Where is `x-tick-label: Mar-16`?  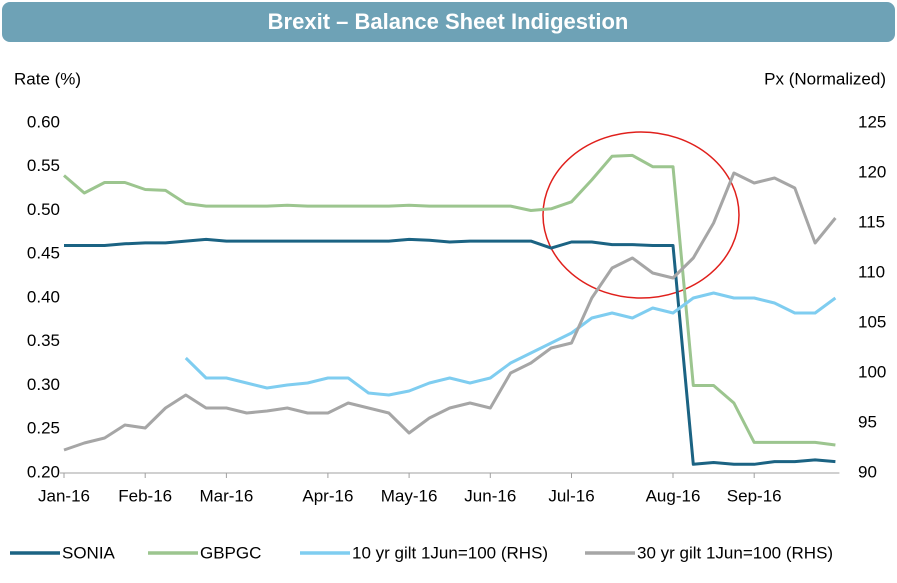
x-tick-label: Mar-16 is located at coordinates (226, 495).